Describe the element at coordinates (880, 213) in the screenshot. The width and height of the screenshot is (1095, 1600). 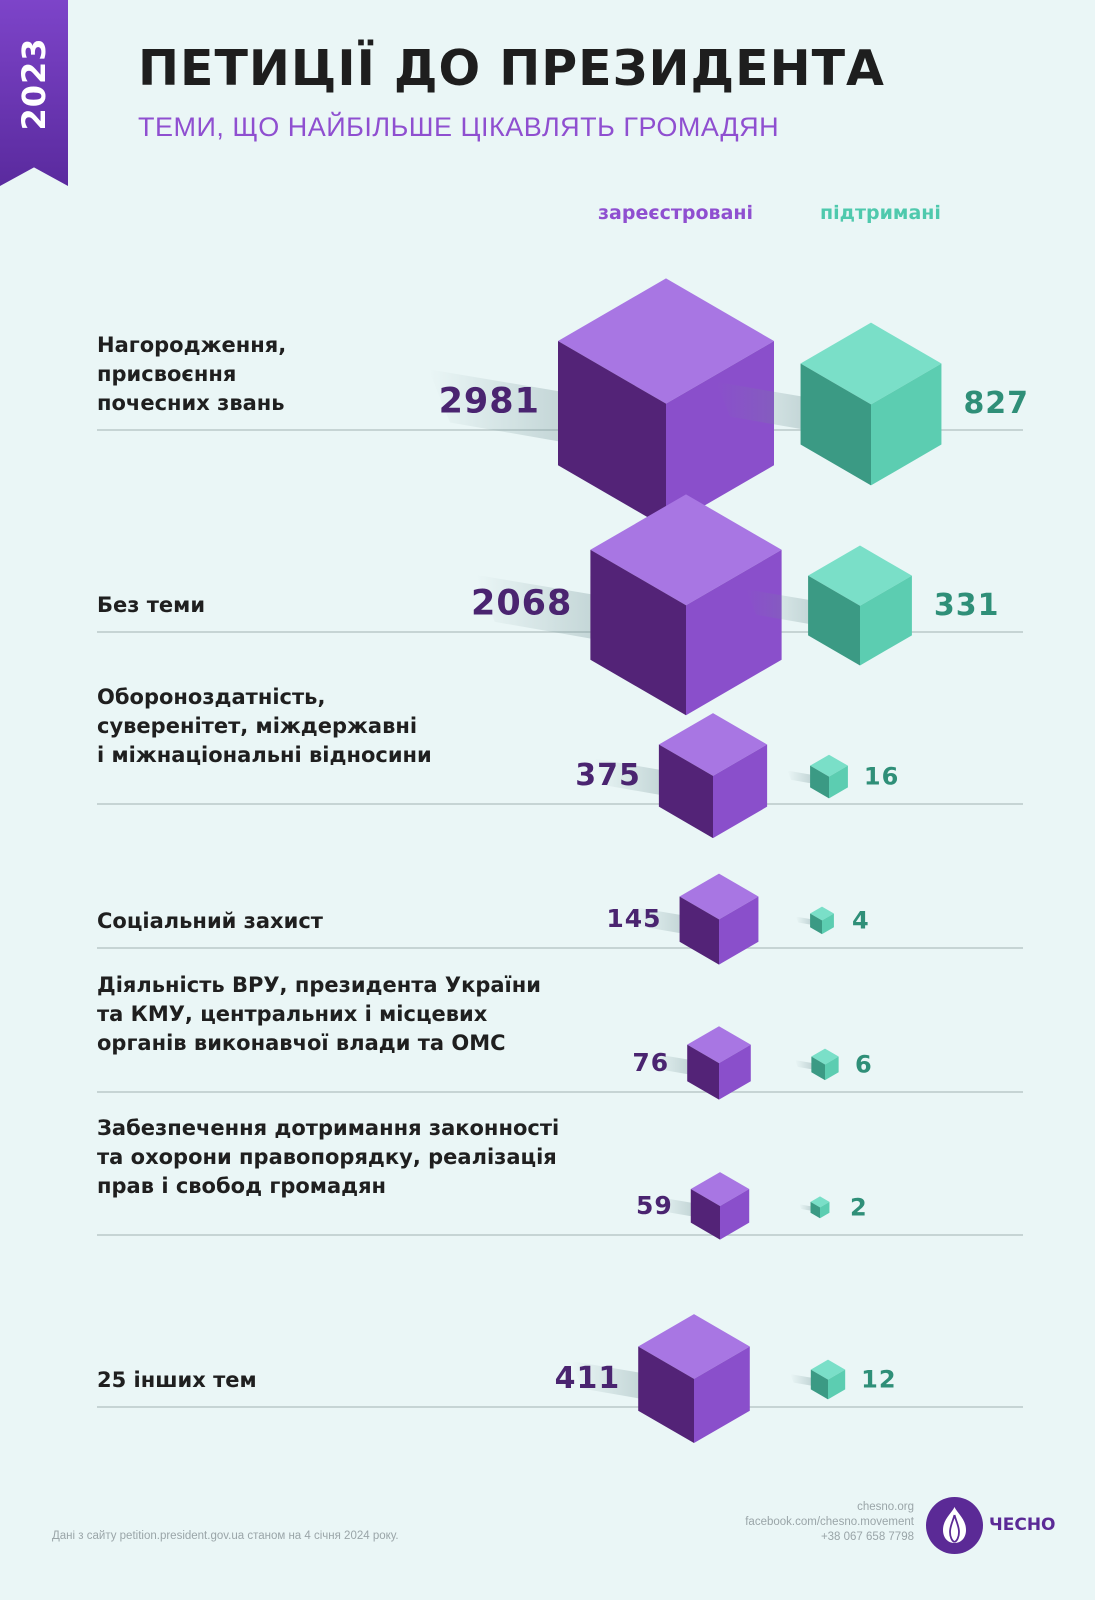
I see `legend-supported: підтримані` at that location.